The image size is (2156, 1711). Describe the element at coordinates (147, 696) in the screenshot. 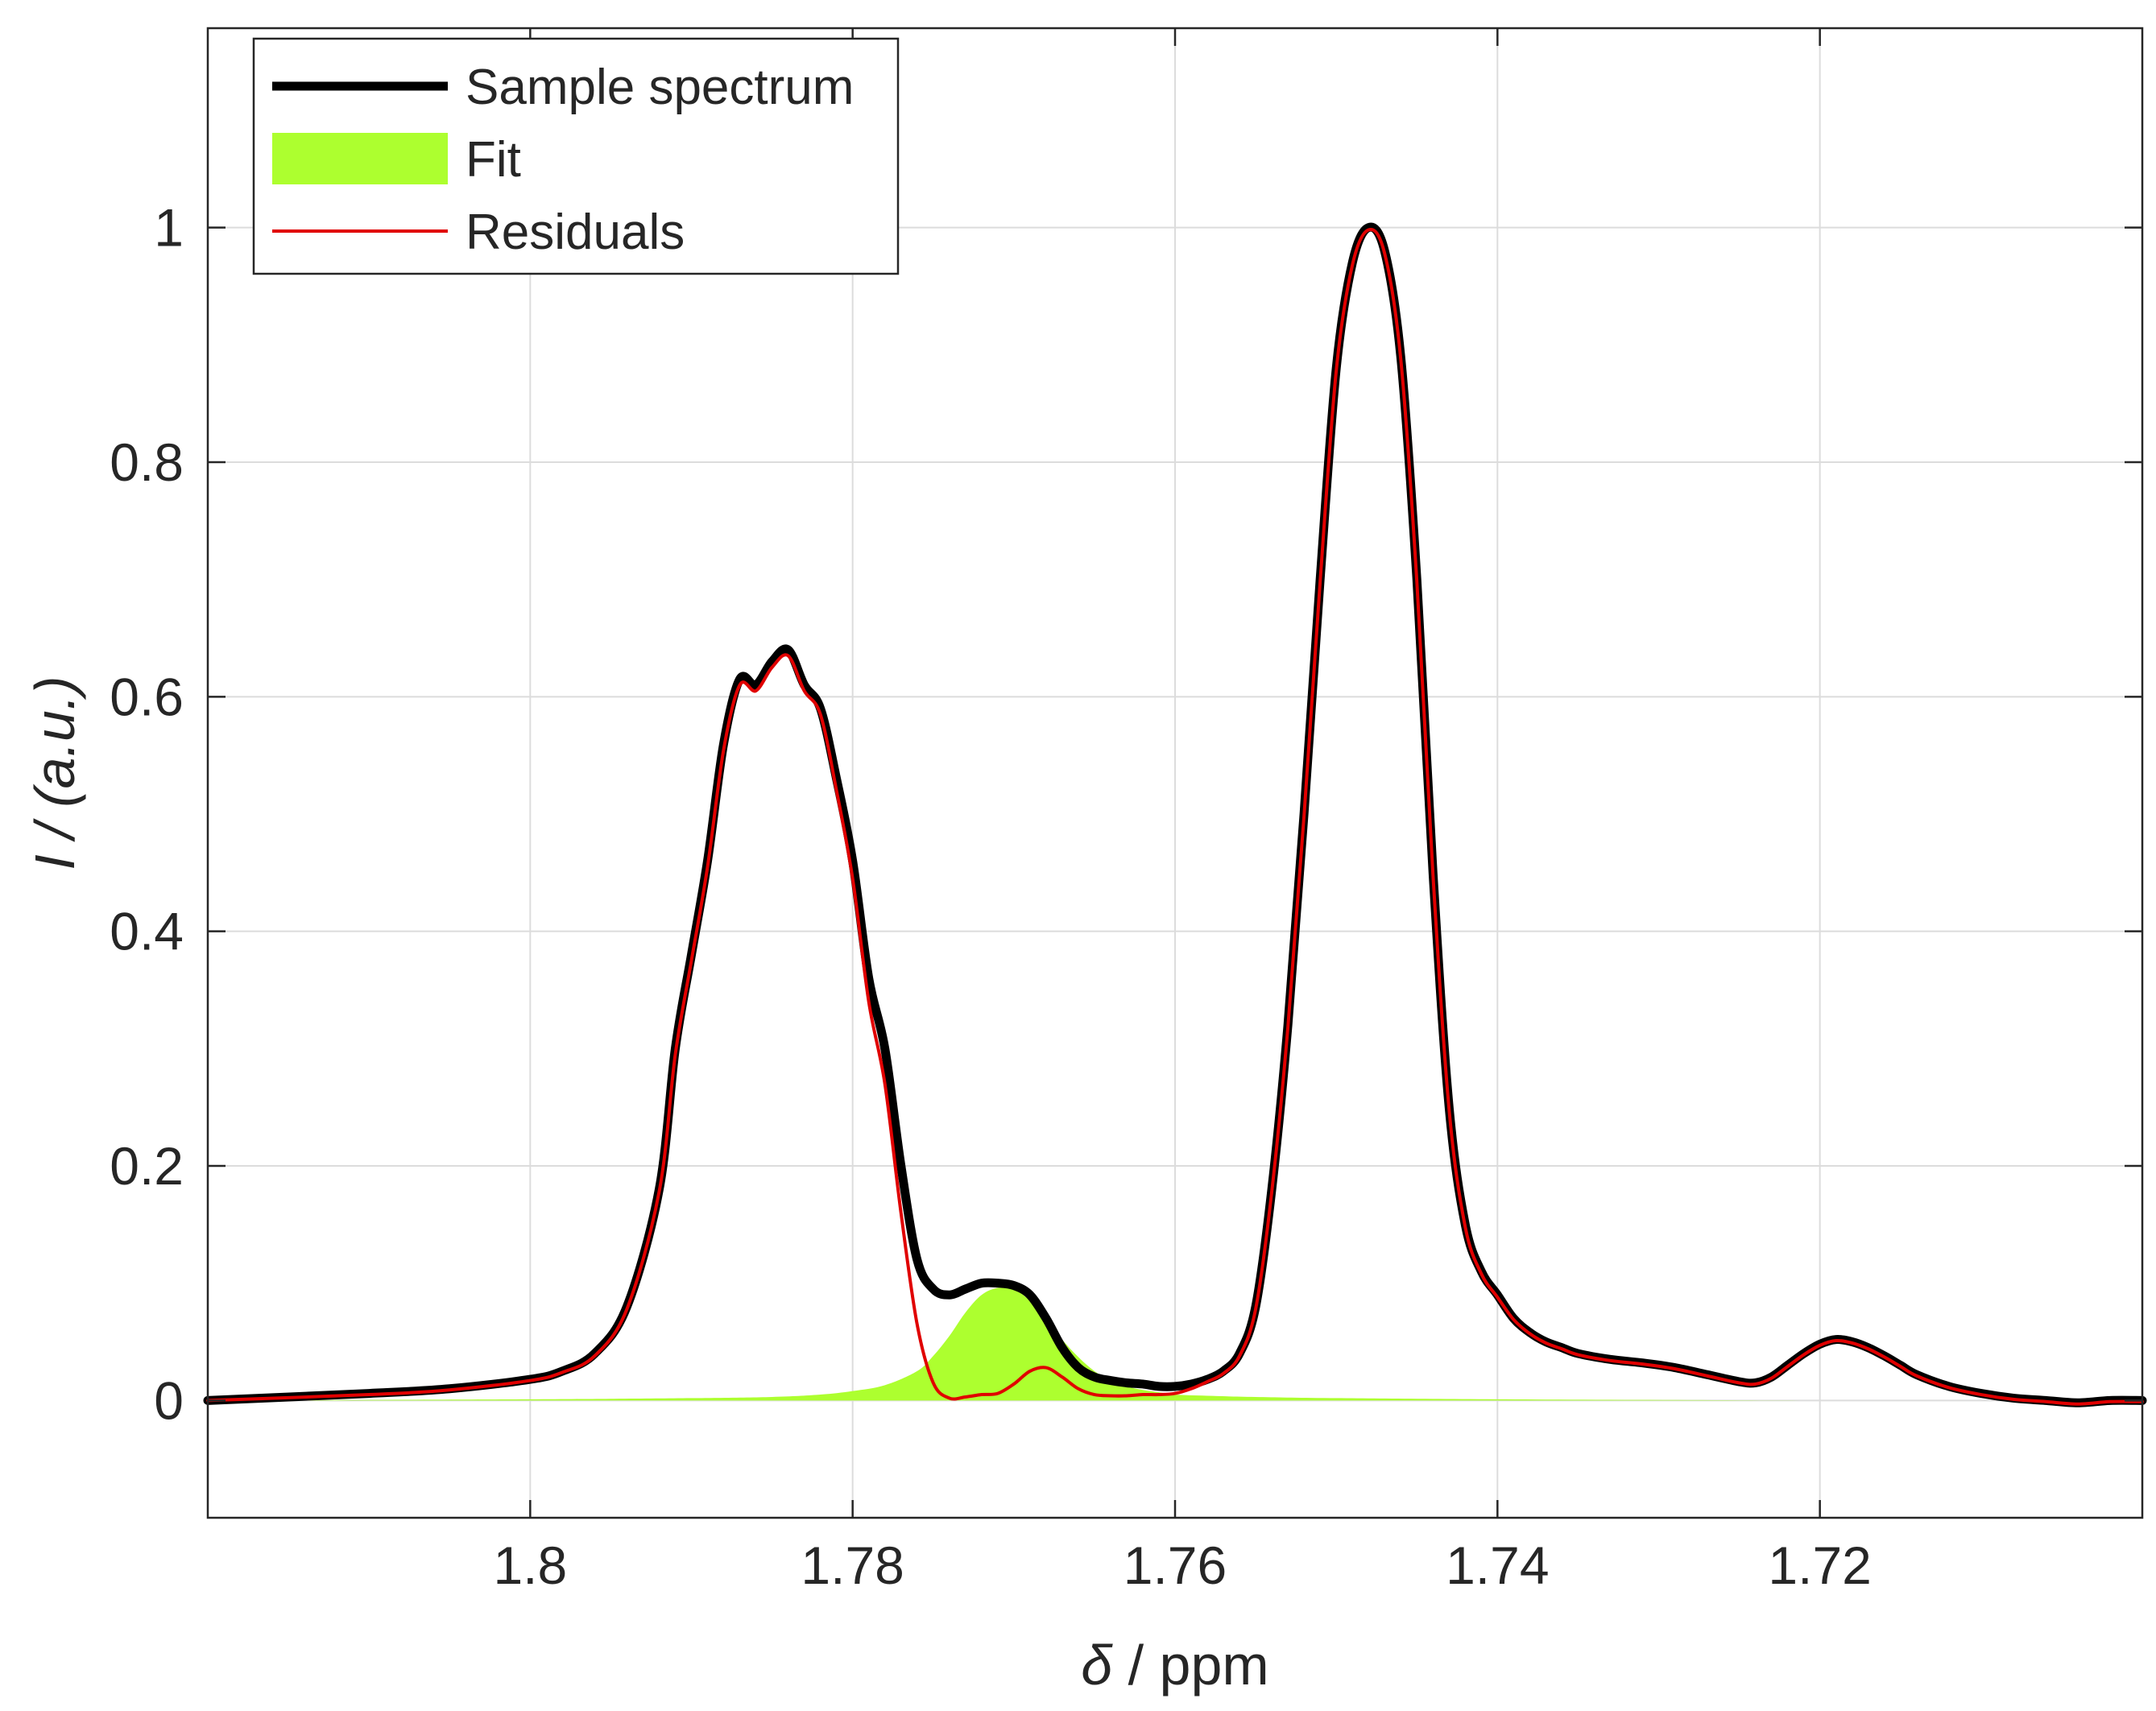

I see `y-tick-label: 0.6` at that location.